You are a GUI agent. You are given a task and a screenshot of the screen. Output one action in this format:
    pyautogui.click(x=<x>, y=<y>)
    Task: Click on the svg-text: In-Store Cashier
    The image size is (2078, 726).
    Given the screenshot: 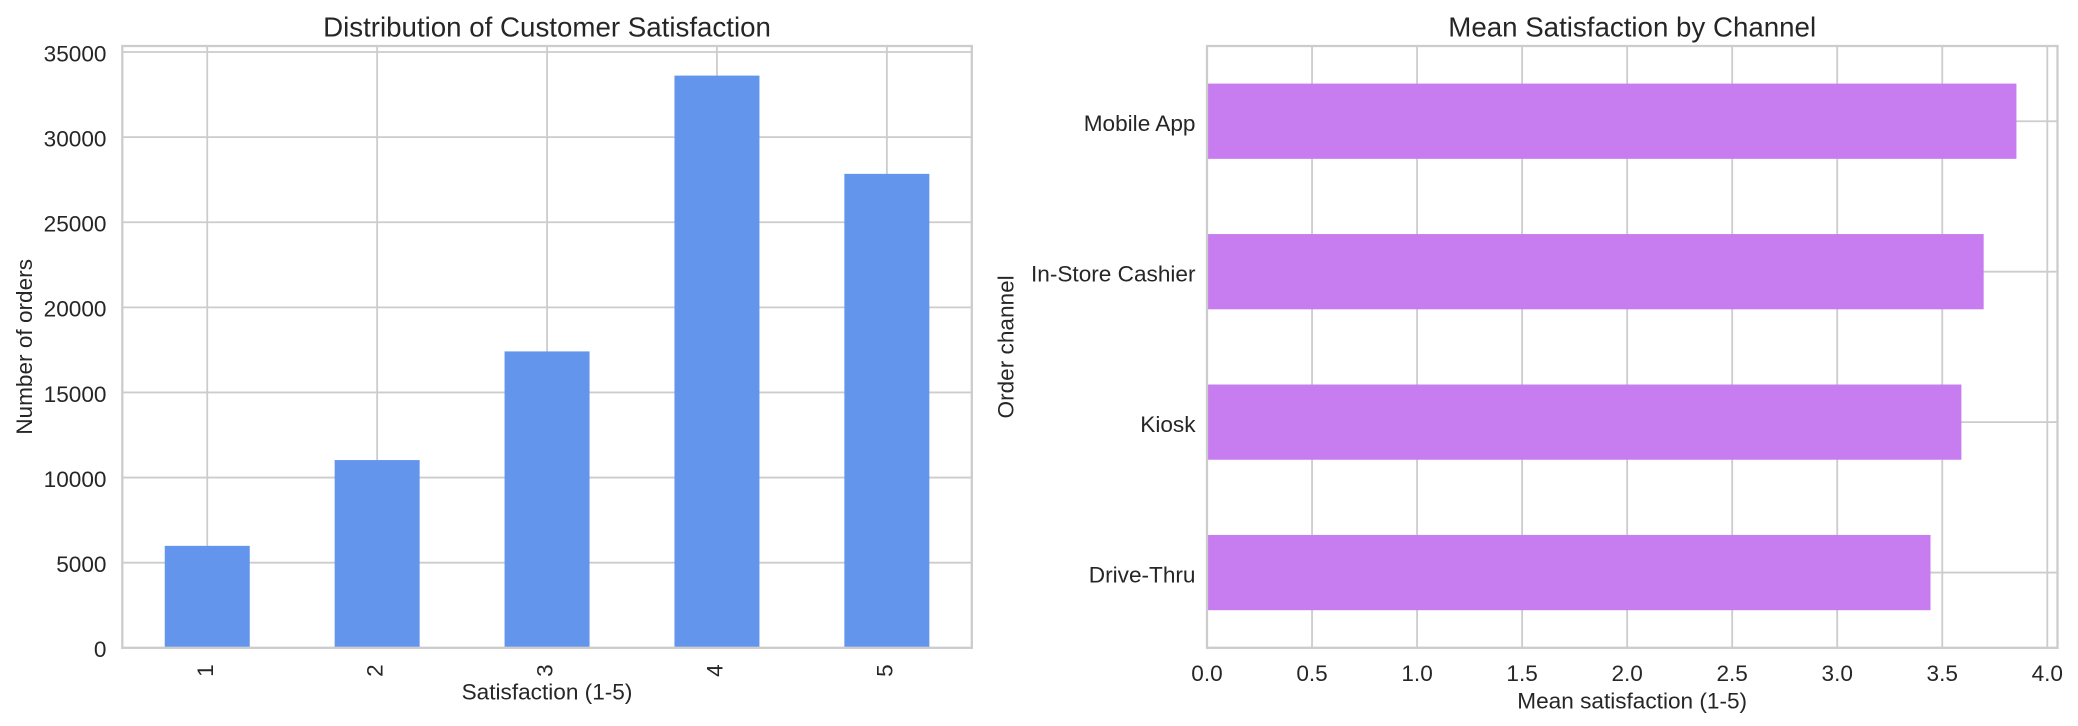 What is the action you would take?
    pyautogui.click(x=1113, y=273)
    